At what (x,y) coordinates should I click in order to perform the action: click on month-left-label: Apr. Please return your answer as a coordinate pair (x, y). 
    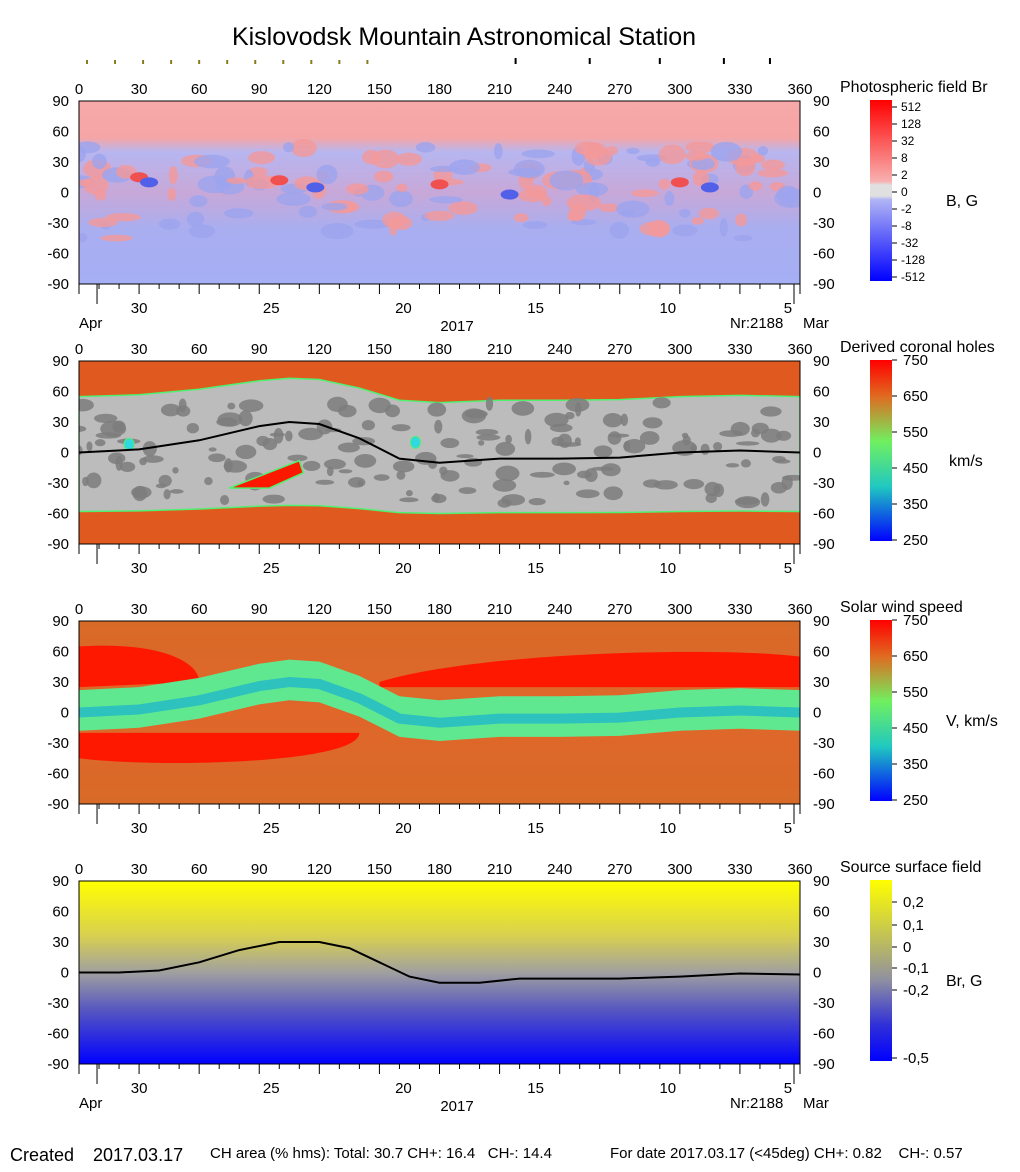
    Looking at the image, I should click on (90, 1103).